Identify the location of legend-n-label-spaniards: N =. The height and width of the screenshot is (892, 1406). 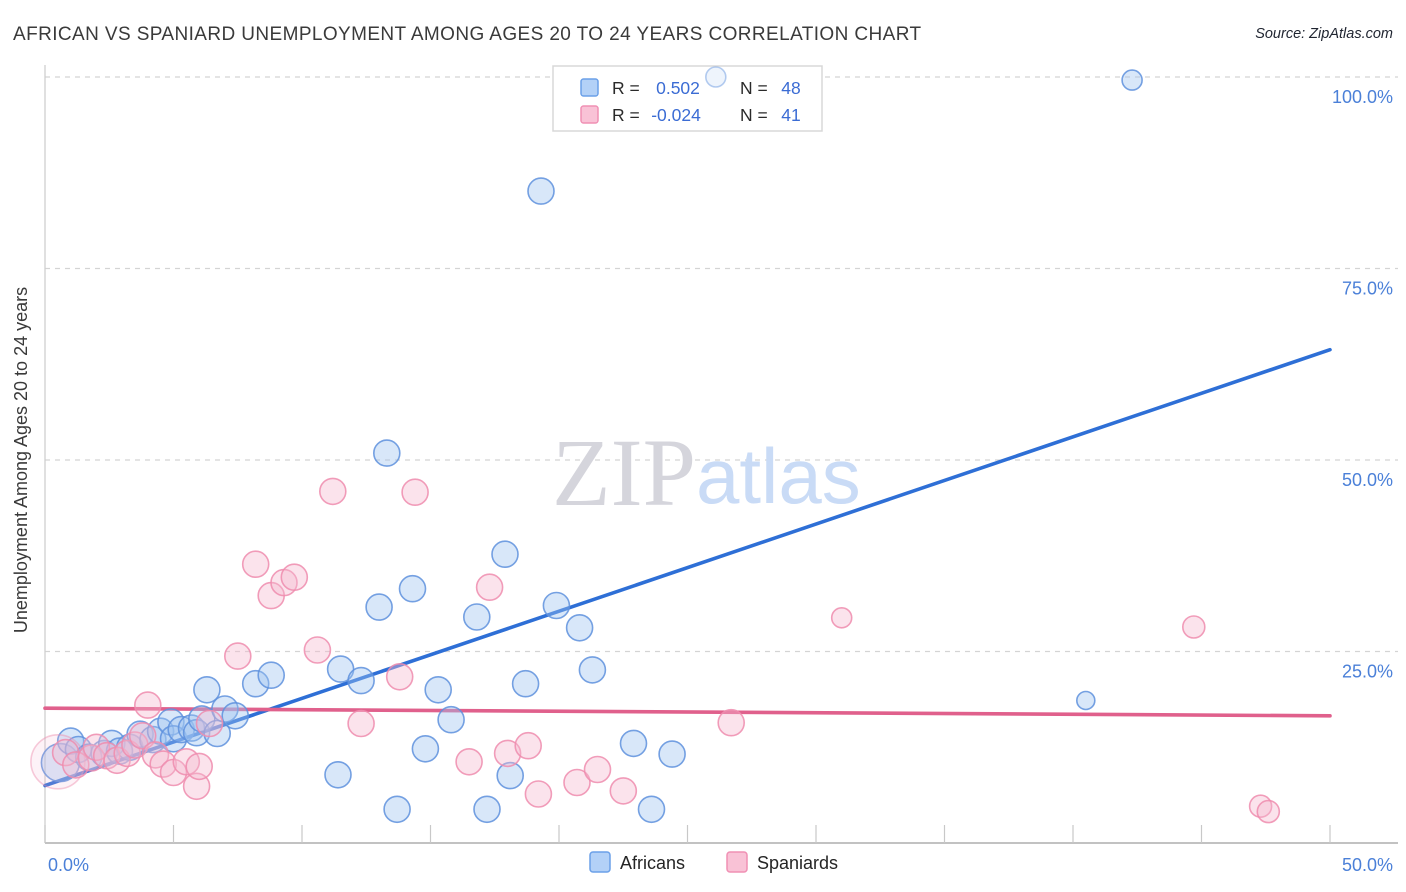
(754, 115).